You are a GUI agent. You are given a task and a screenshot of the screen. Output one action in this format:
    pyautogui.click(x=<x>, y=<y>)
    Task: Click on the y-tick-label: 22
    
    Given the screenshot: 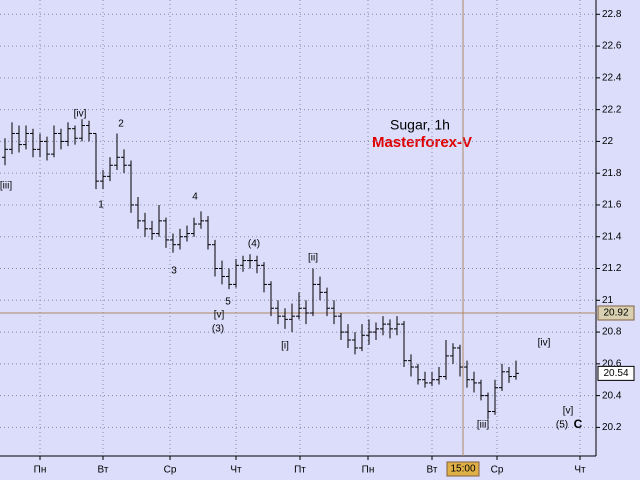 What is the action you would take?
    pyautogui.click(x=608, y=141)
    